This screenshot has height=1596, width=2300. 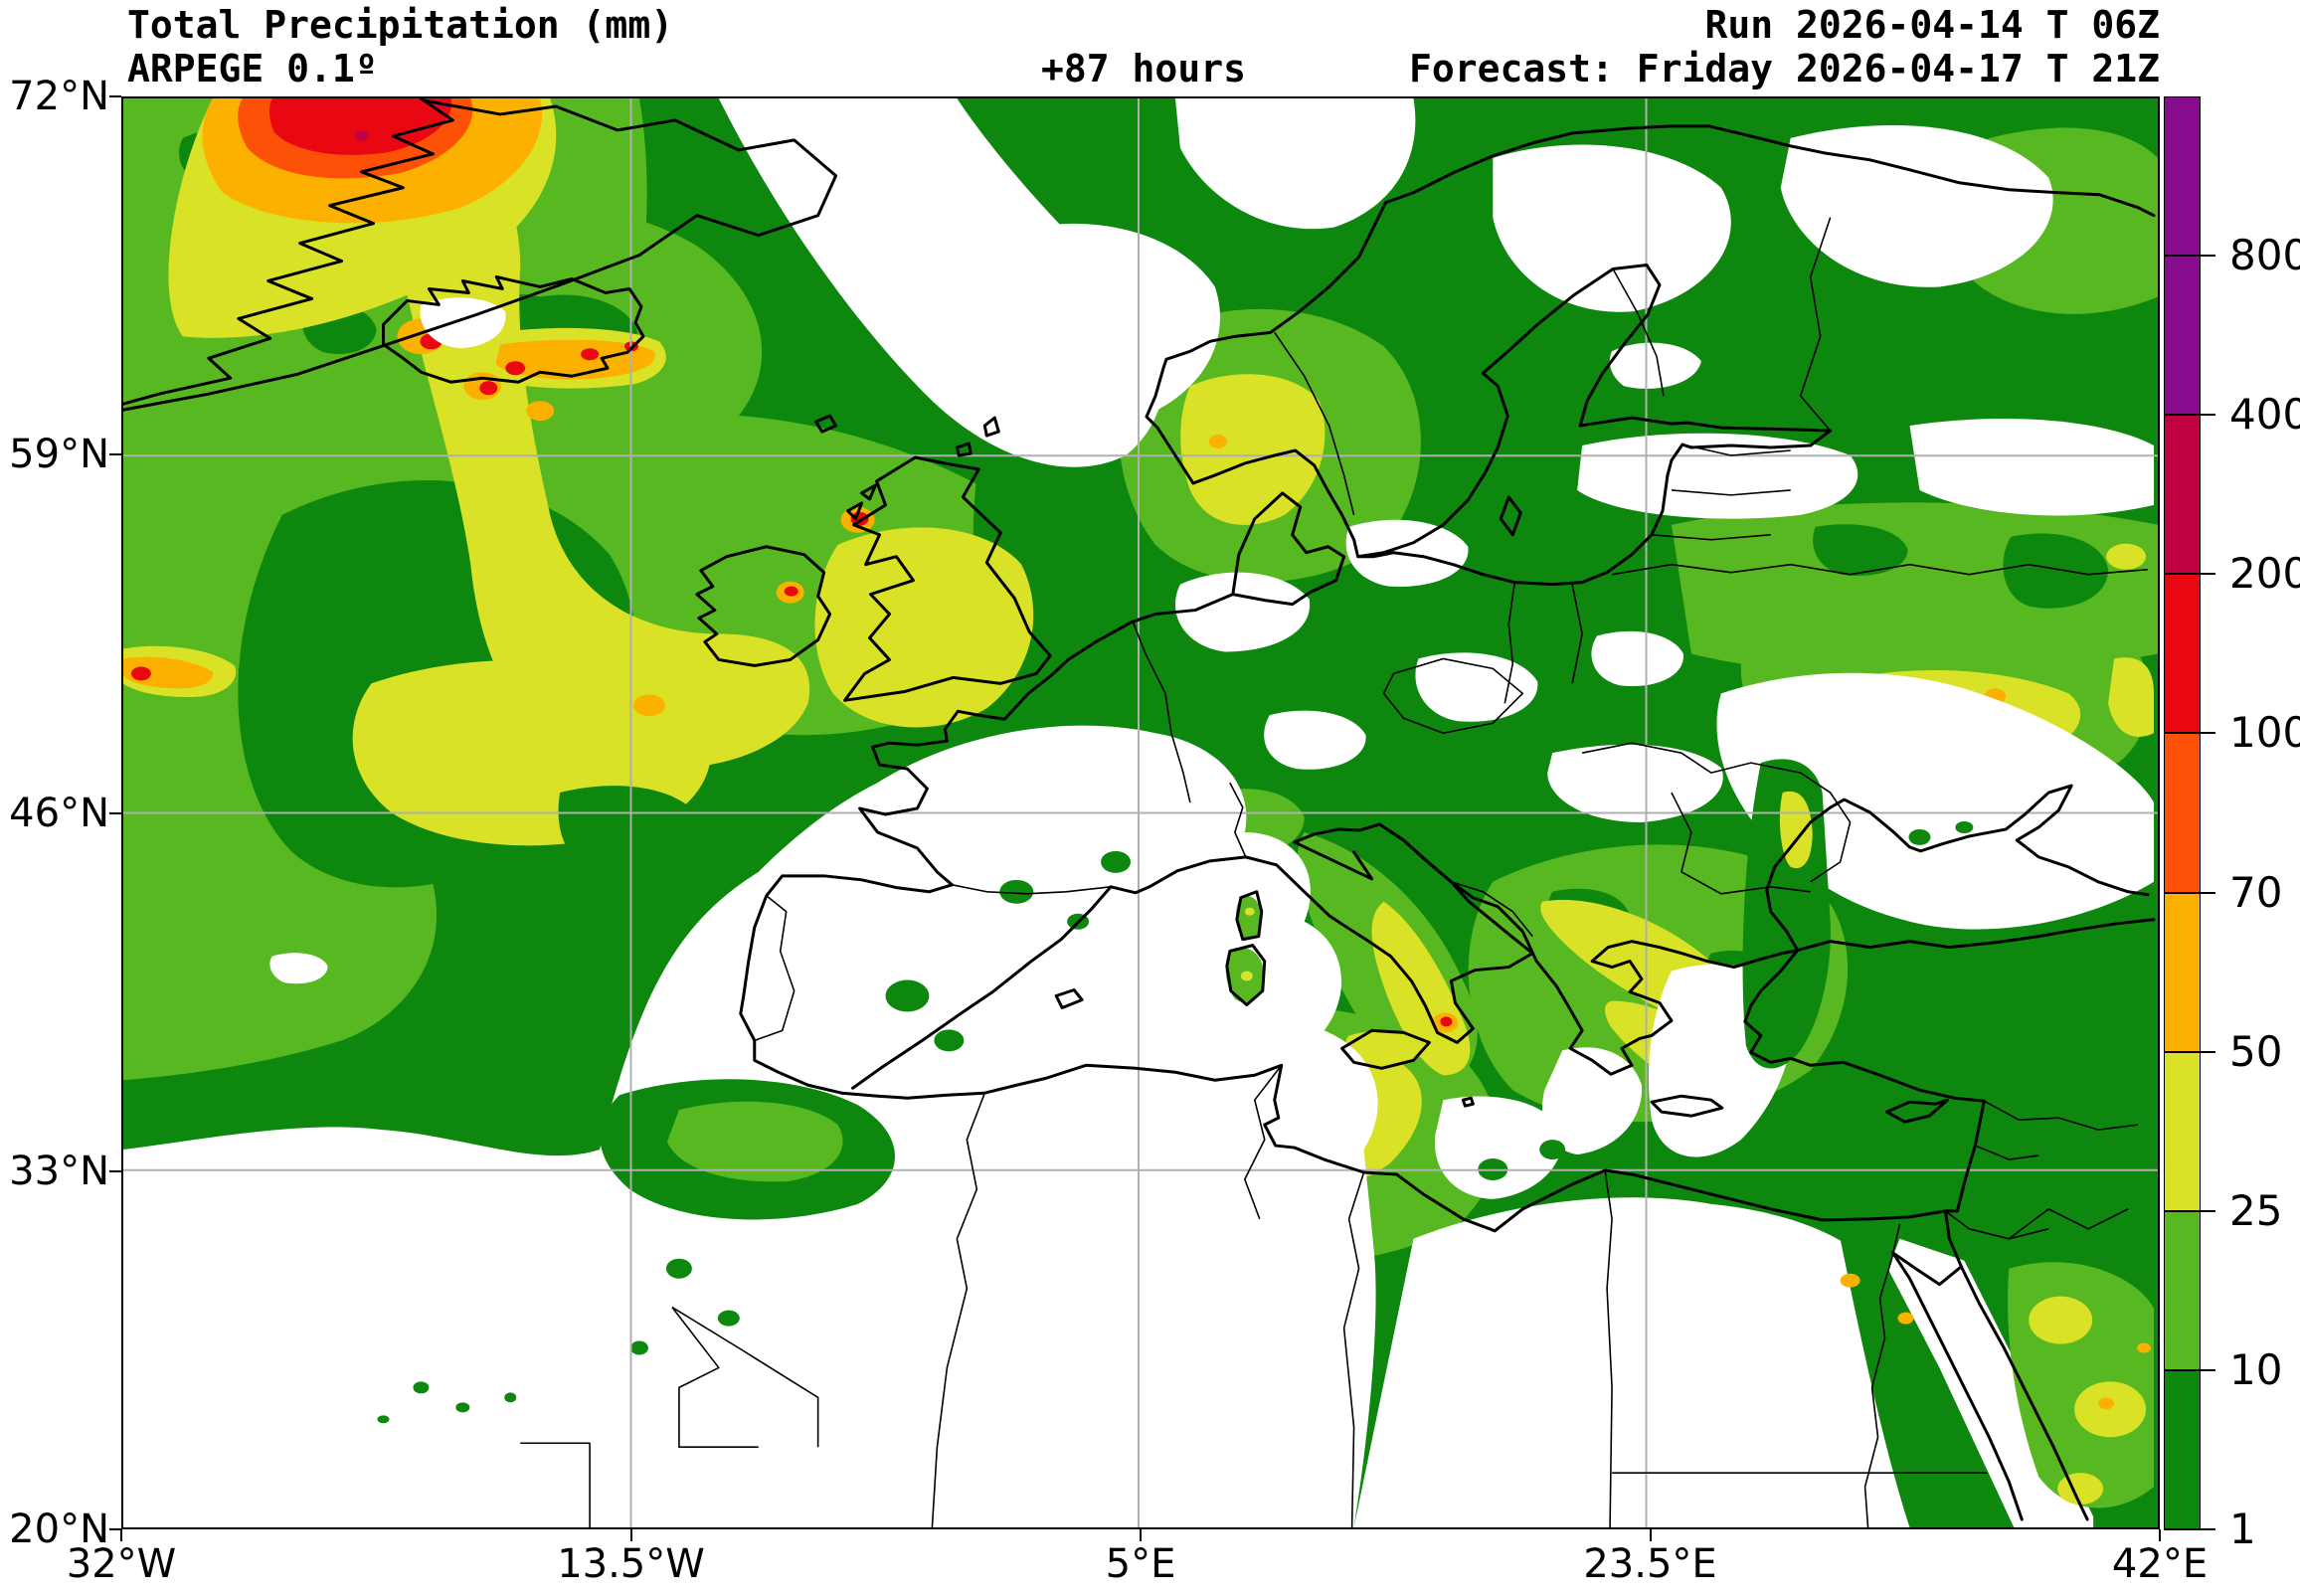 What do you see at coordinates (2256, 1051) in the screenshot?
I see `colorbar-tick-label: 50` at bounding box center [2256, 1051].